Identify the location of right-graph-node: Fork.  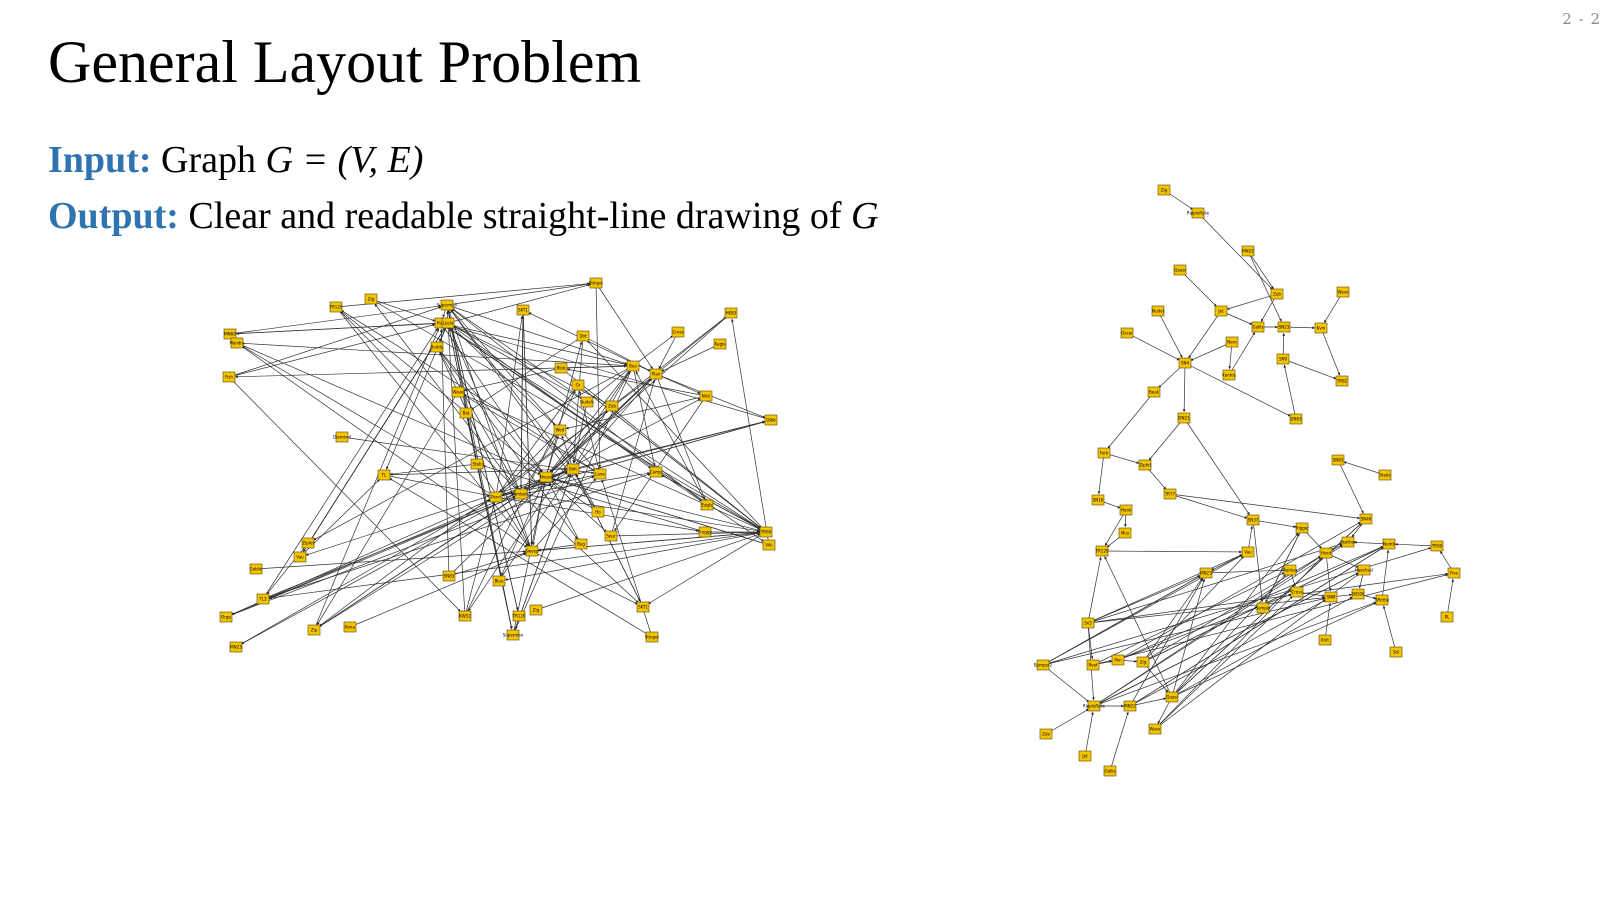
(1104, 453).